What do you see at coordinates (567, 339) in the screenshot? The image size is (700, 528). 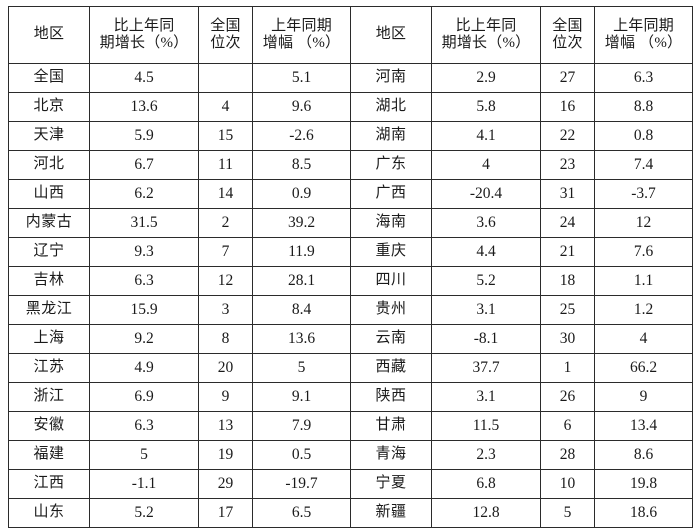 I see `cell-rank-right: 30` at bounding box center [567, 339].